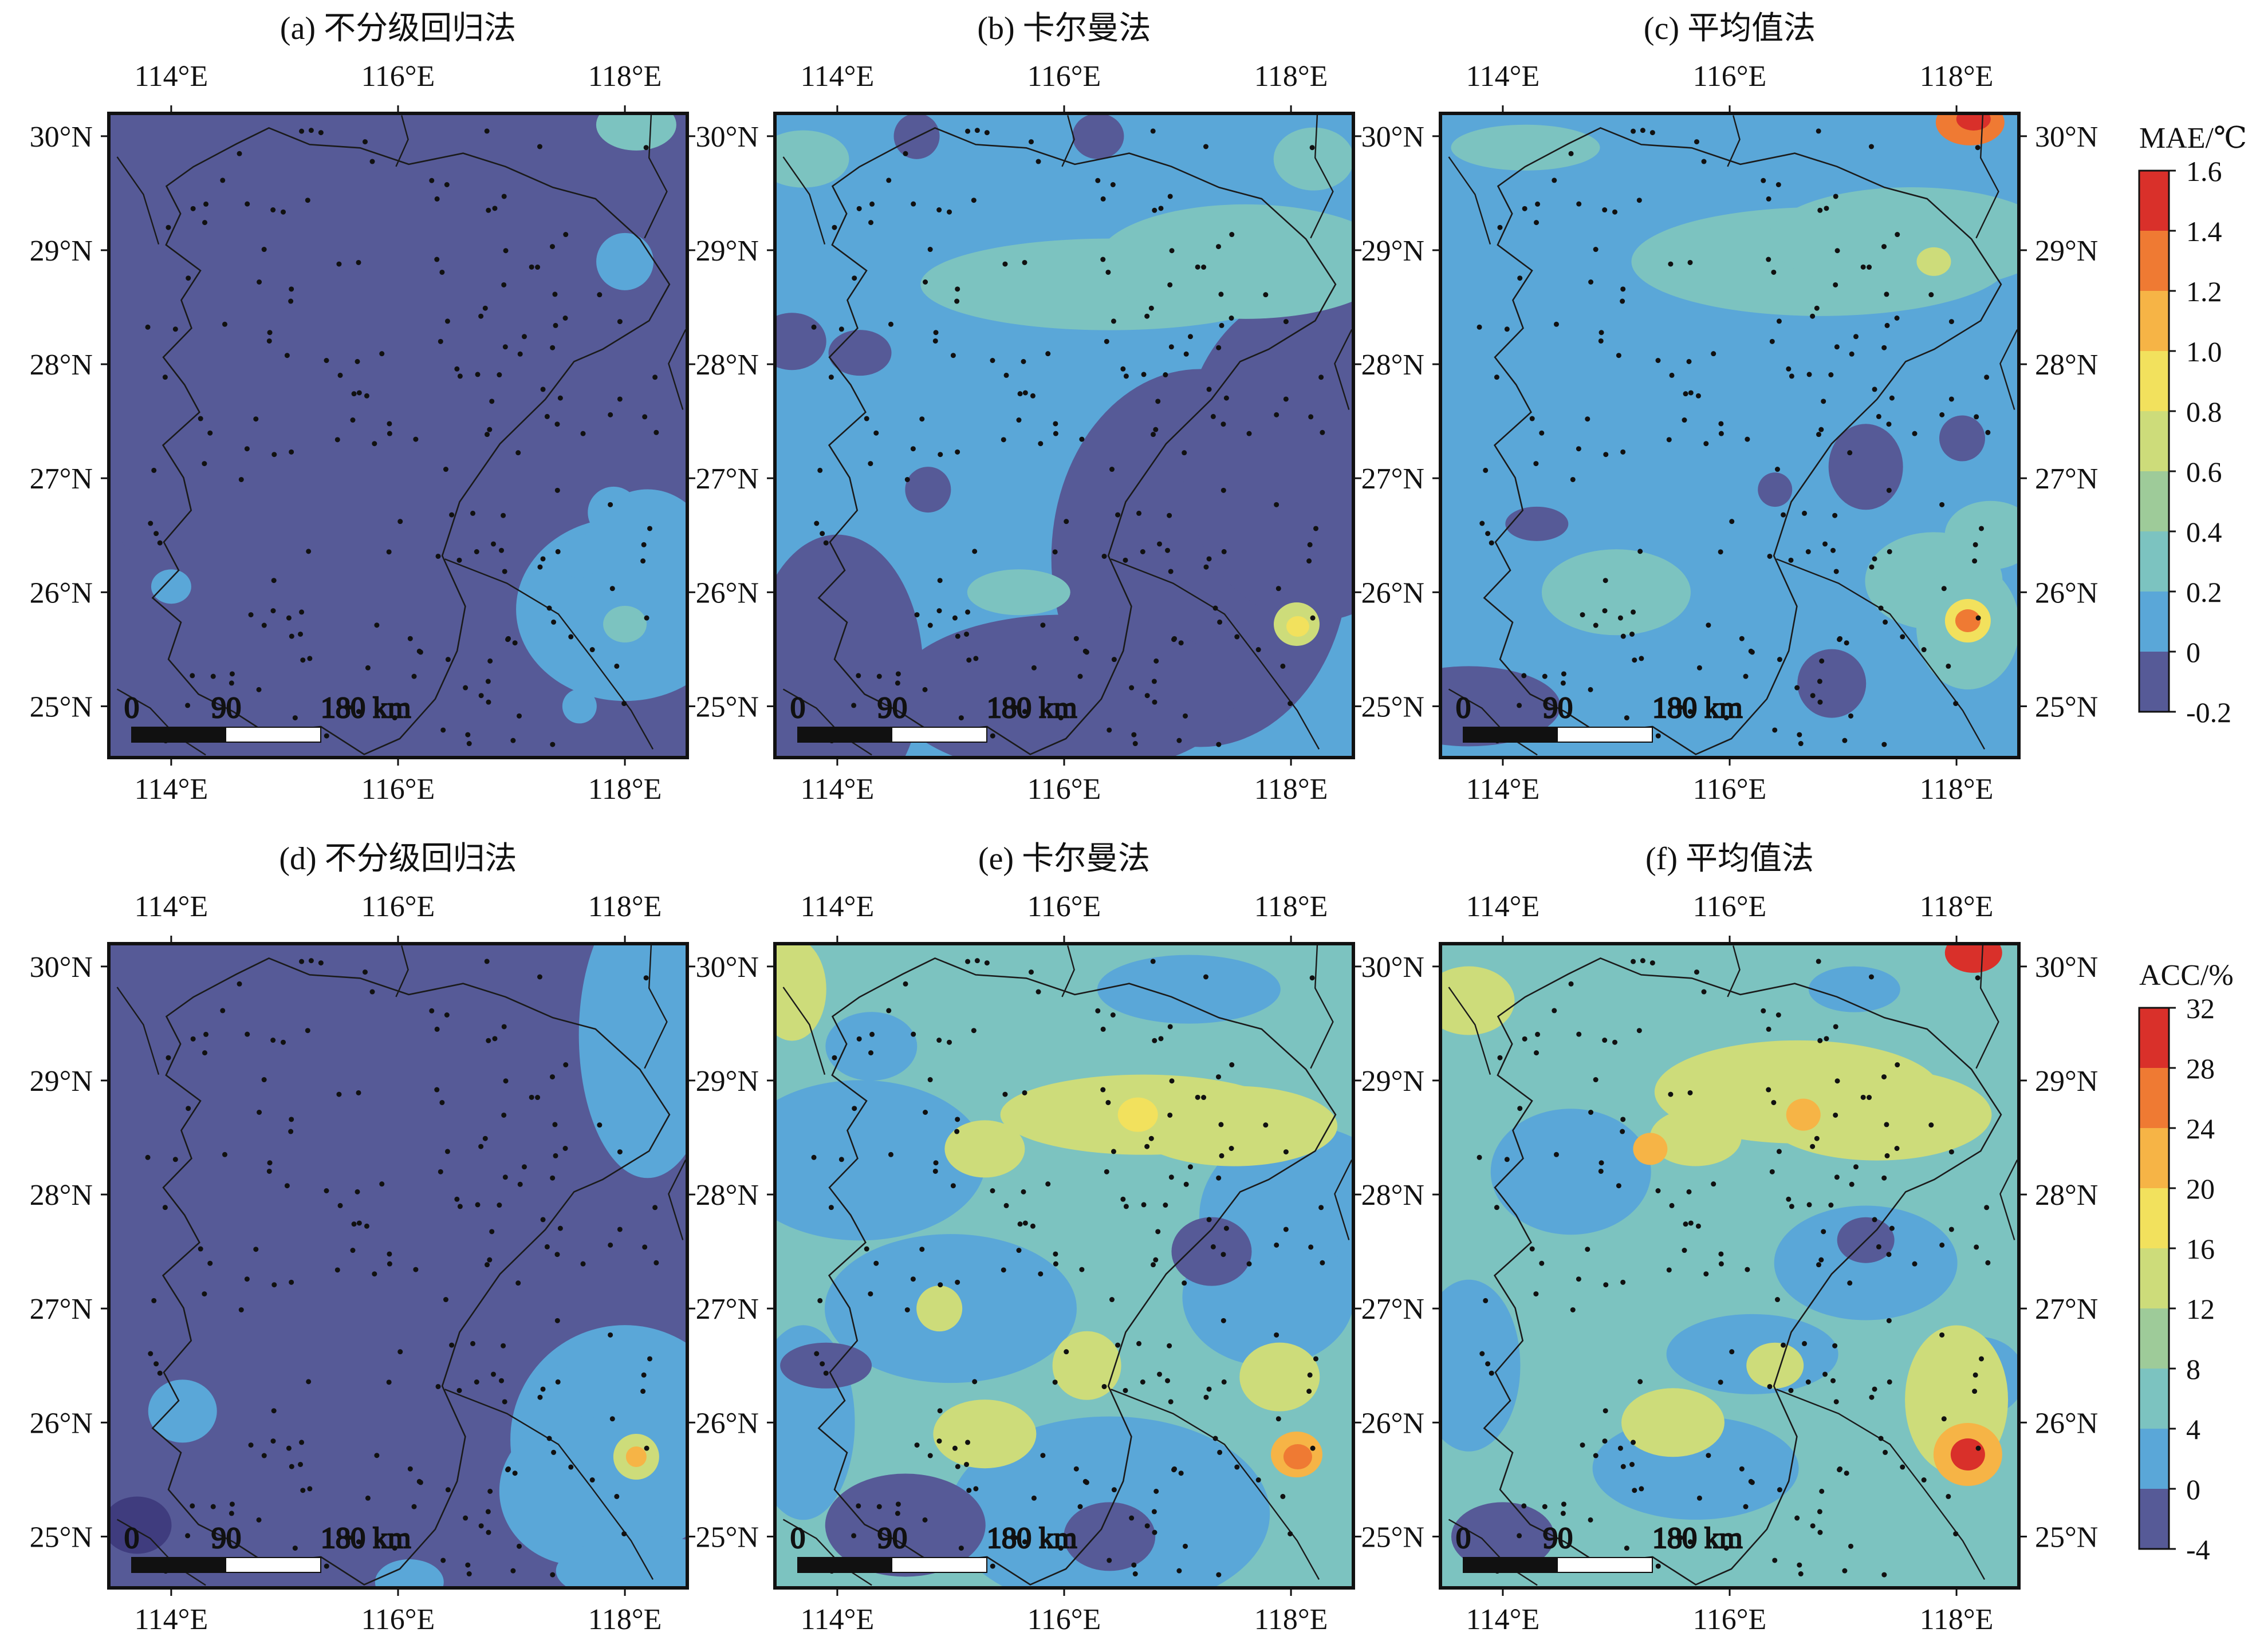 This screenshot has height=1652, width=2256. I want to click on lon-tick-label: 116°E, so click(1730, 77).